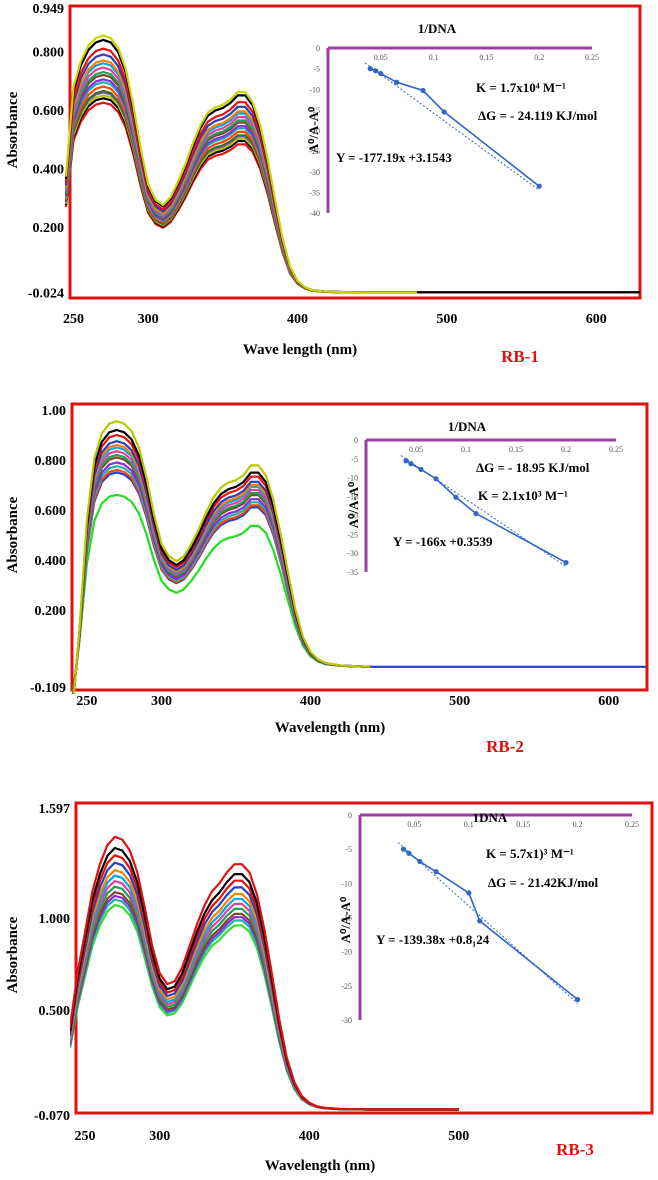 The height and width of the screenshot is (1180, 658). I want to click on y-tick-label: -0.109, so click(48, 688).